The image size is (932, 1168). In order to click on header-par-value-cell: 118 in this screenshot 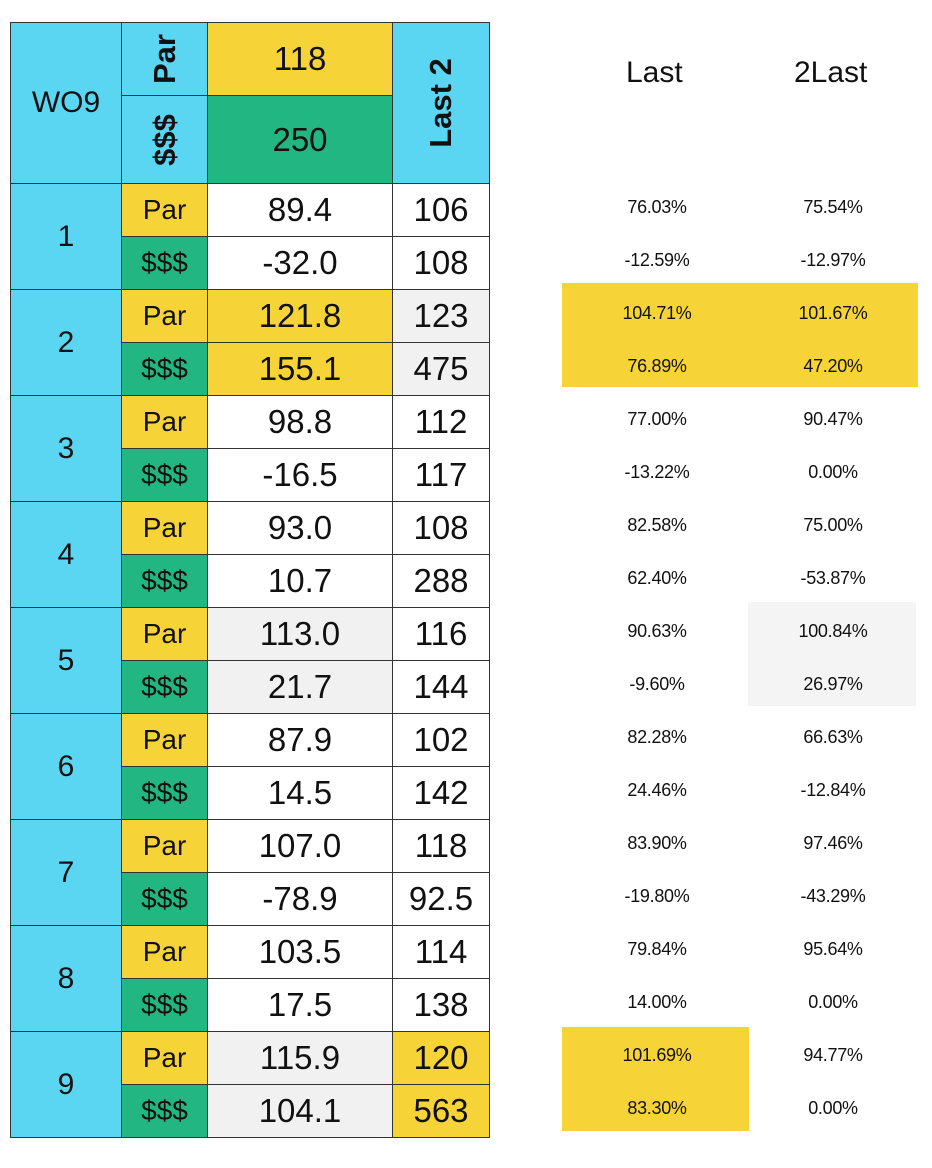, I will do `click(300, 59)`.